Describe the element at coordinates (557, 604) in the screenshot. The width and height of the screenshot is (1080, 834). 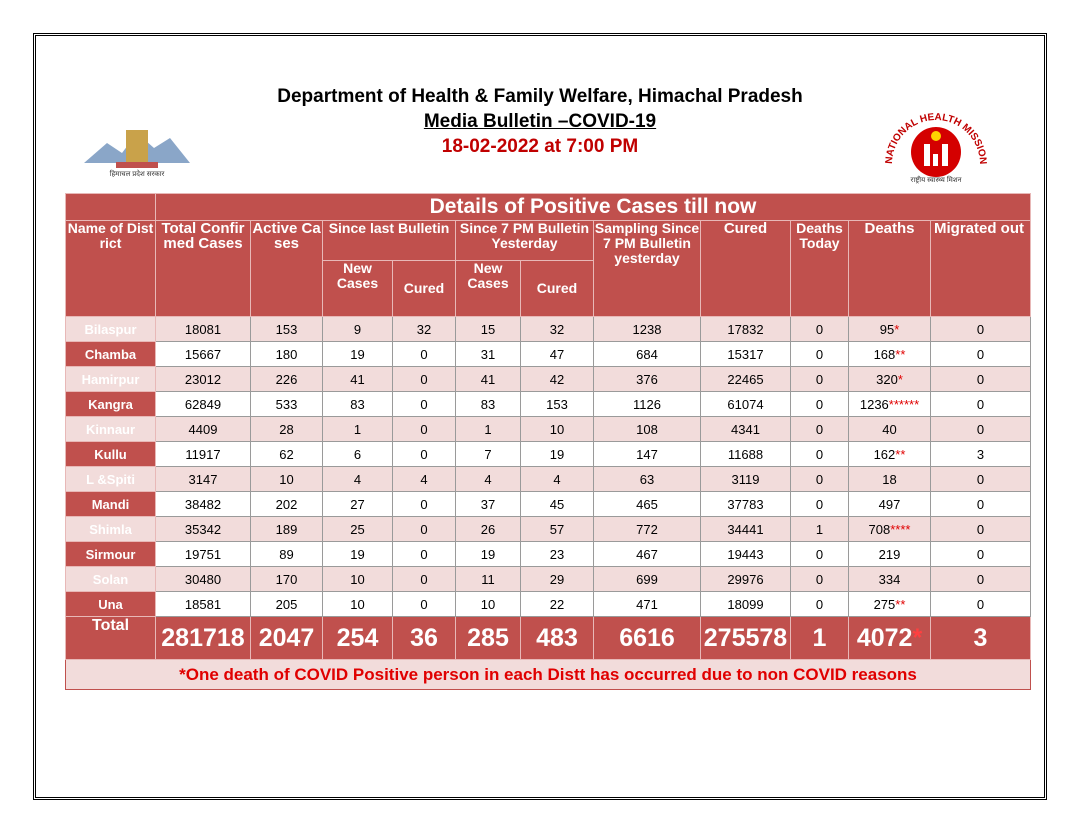
I see `value-cell: 22` at that location.